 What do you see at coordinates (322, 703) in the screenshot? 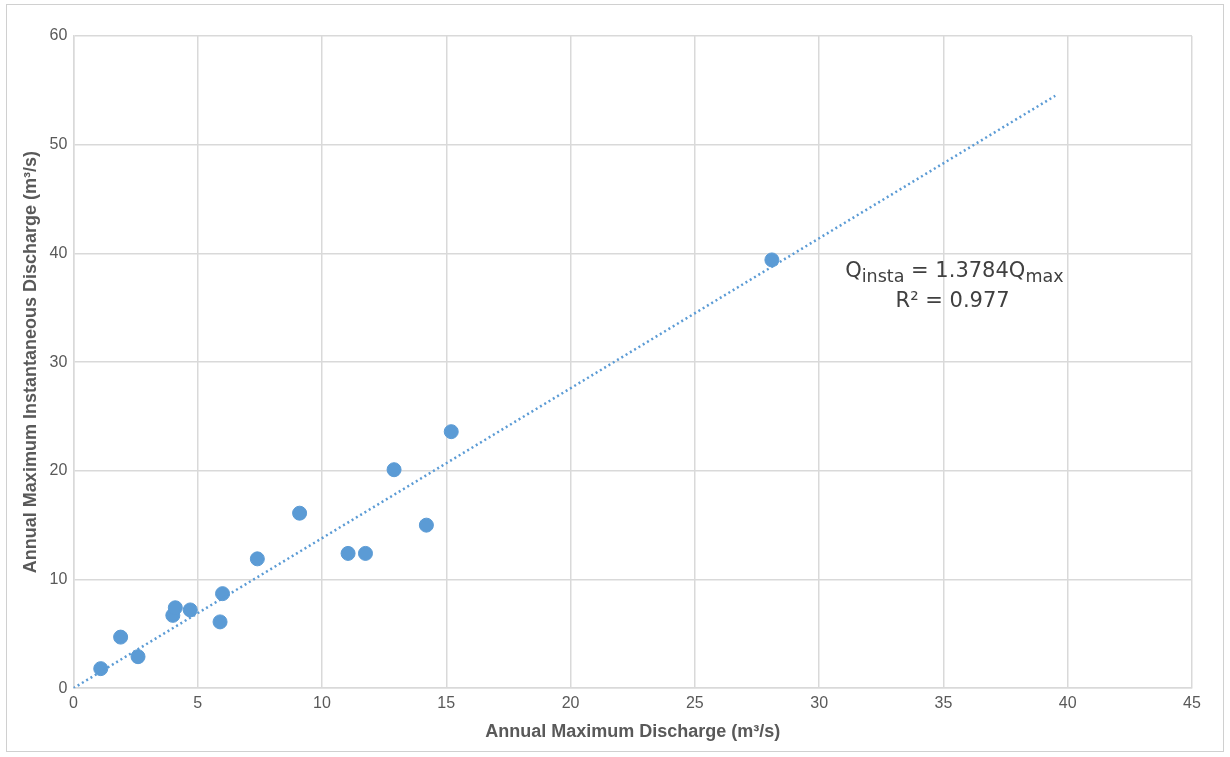
I see `x-tick-label: 10` at bounding box center [322, 703].